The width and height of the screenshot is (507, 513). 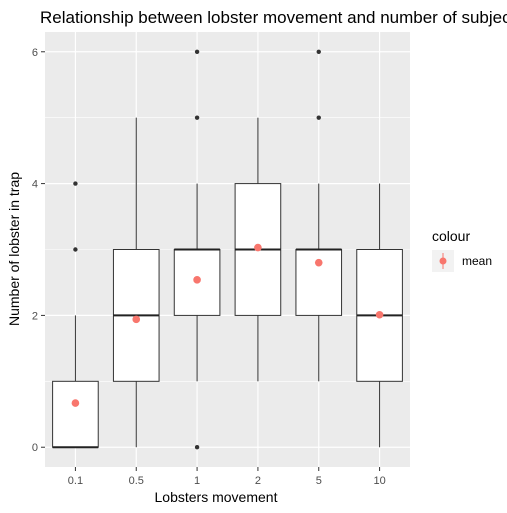 I want to click on x-tick-label: 1, so click(x=197, y=481).